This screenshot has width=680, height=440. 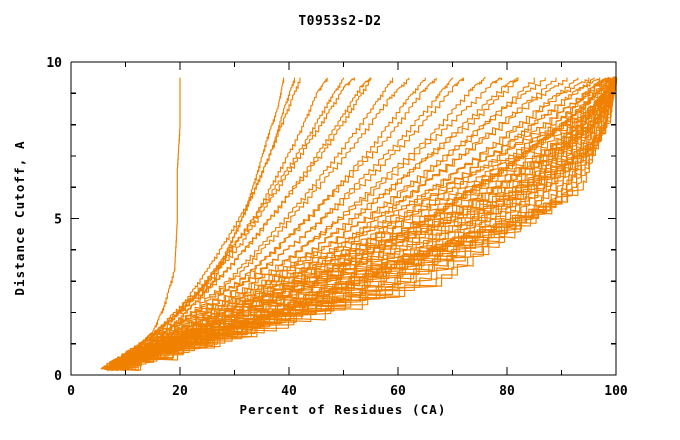 What do you see at coordinates (54, 63) in the screenshot?
I see `y-tick-label: 10` at bounding box center [54, 63].